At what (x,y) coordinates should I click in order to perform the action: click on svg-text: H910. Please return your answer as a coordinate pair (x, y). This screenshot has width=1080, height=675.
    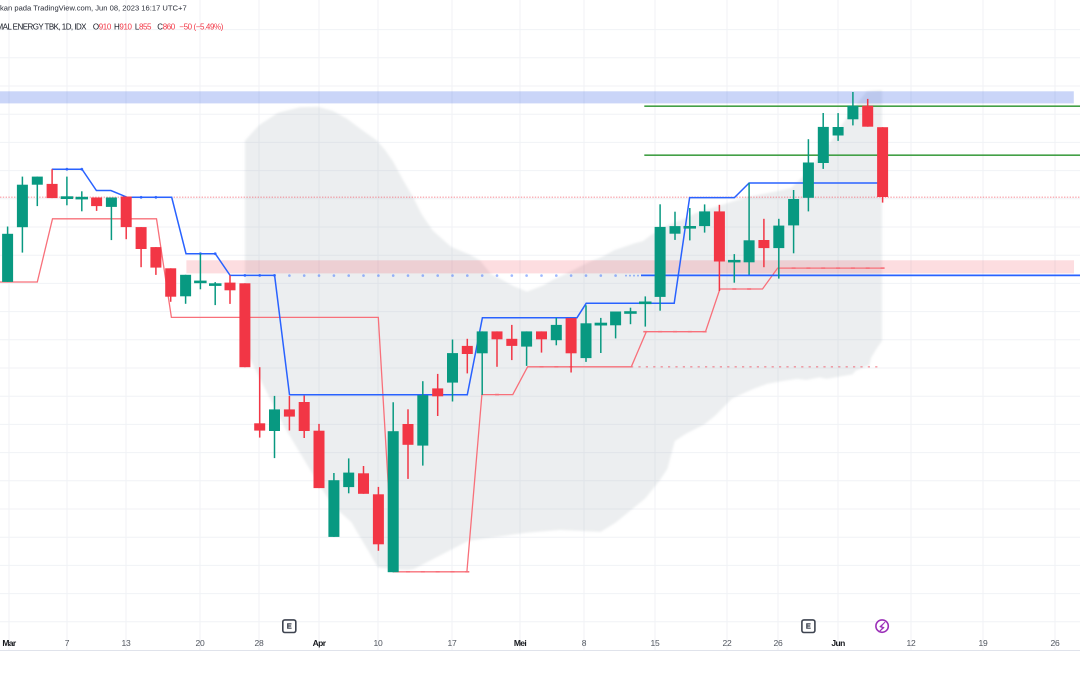
    Looking at the image, I should click on (123, 26).